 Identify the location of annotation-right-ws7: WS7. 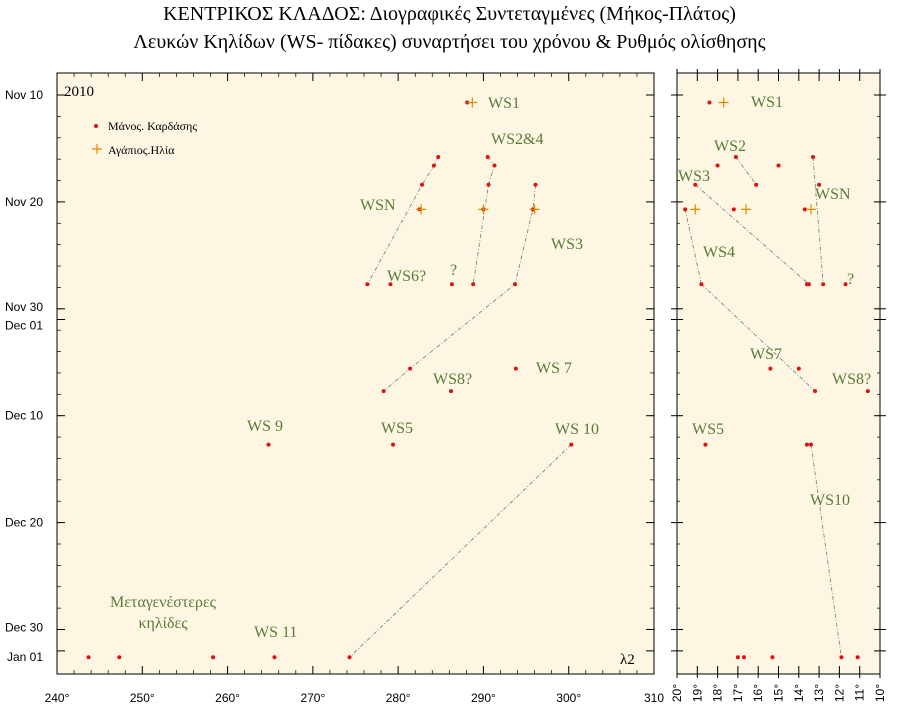
(766, 354).